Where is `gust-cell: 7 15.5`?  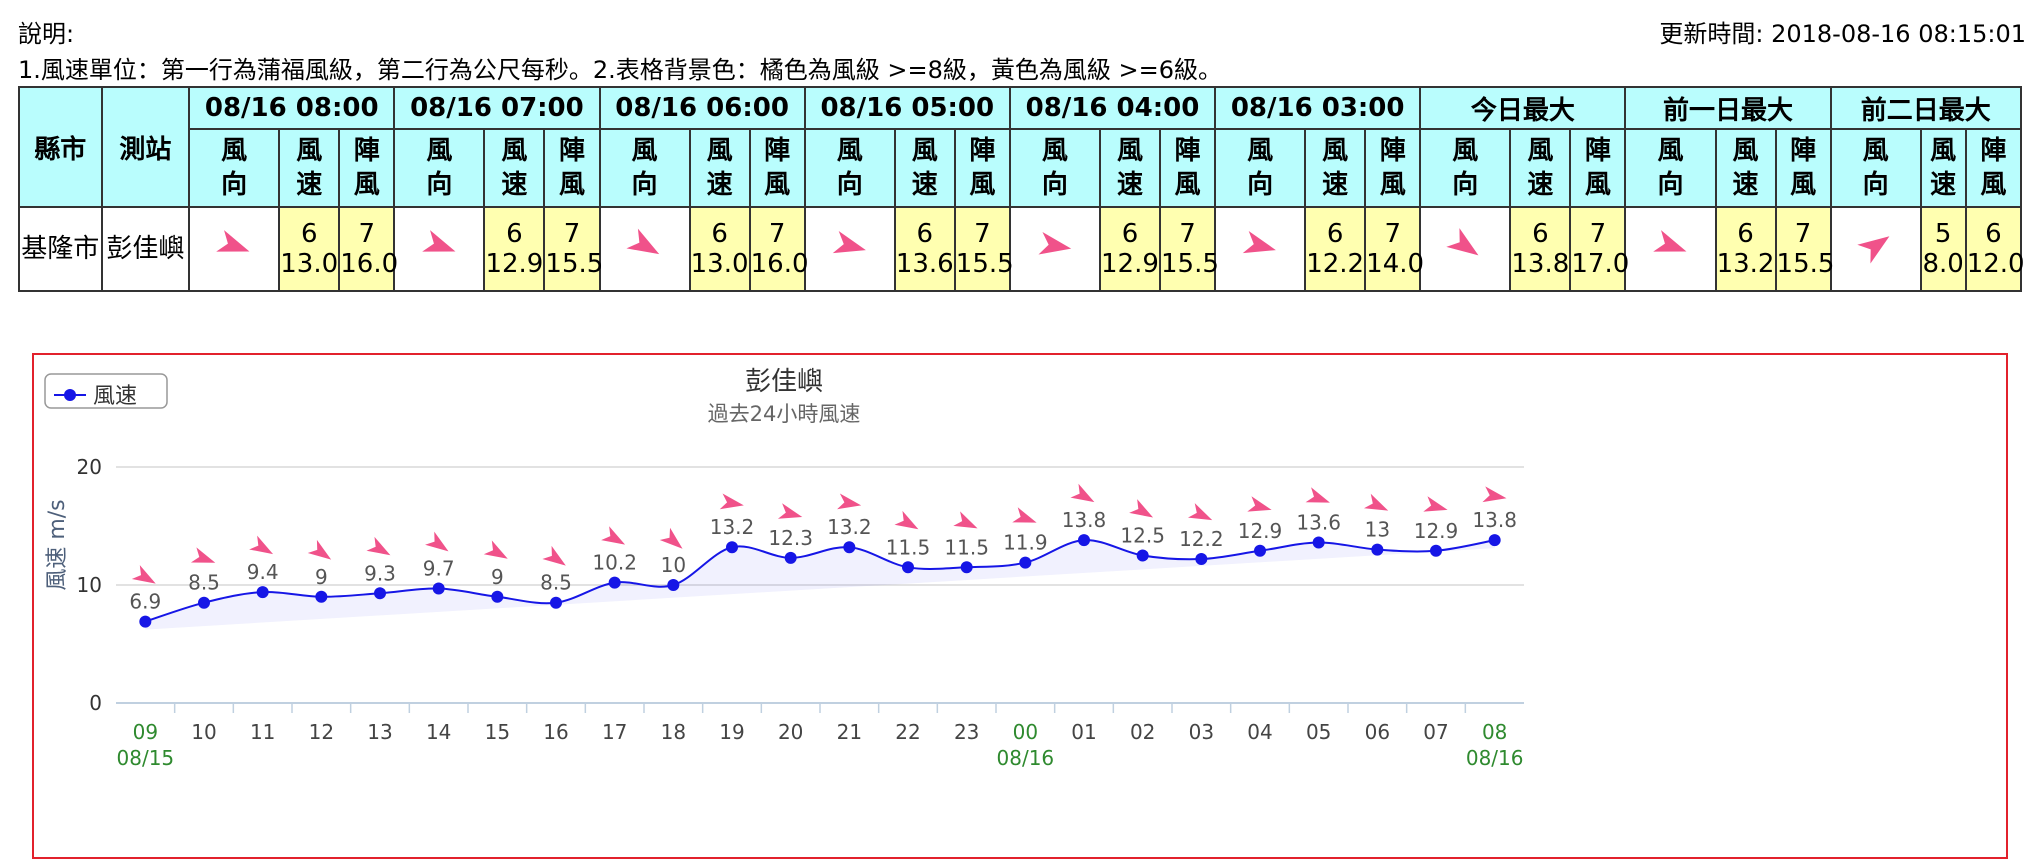
gust-cell: 7 15.5 is located at coordinates (1188, 249).